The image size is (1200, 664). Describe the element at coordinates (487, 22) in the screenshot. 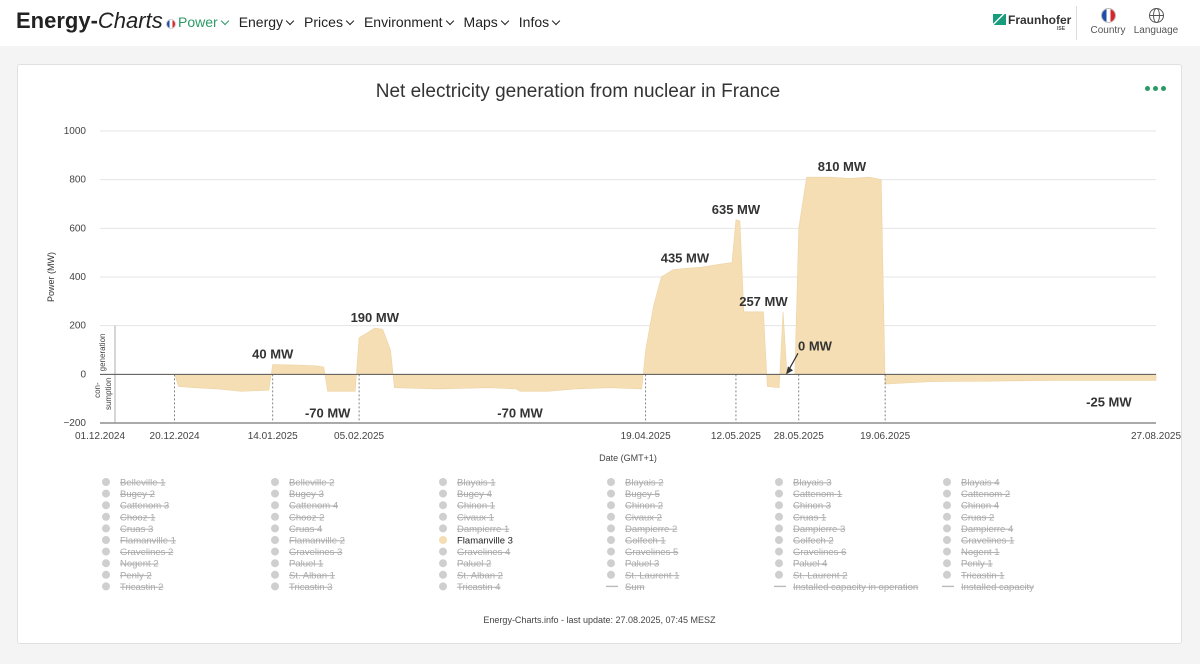

I see `nav-item-maps: Maps` at that location.